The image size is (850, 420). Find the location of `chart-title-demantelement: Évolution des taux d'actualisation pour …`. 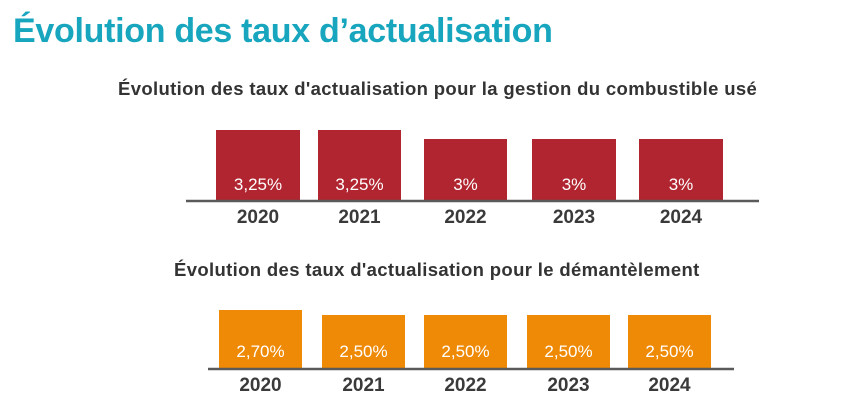

chart-title-demantelement: Évolution des taux d'actualisation pour … is located at coordinates (437, 269).